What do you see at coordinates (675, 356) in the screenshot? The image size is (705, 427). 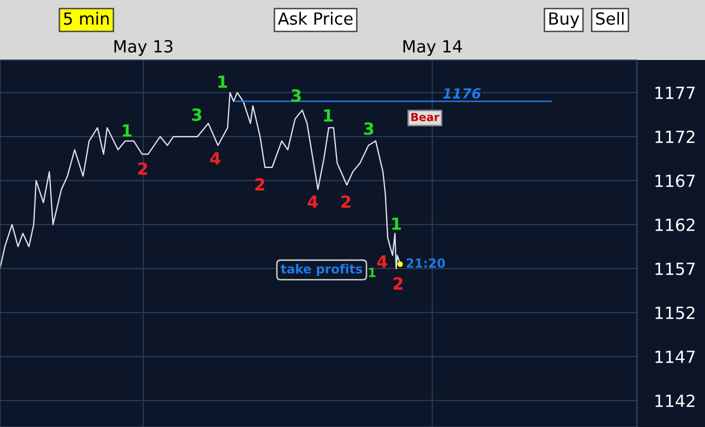 I see `y-tick-label: 1147` at bounding box center [675, 356].